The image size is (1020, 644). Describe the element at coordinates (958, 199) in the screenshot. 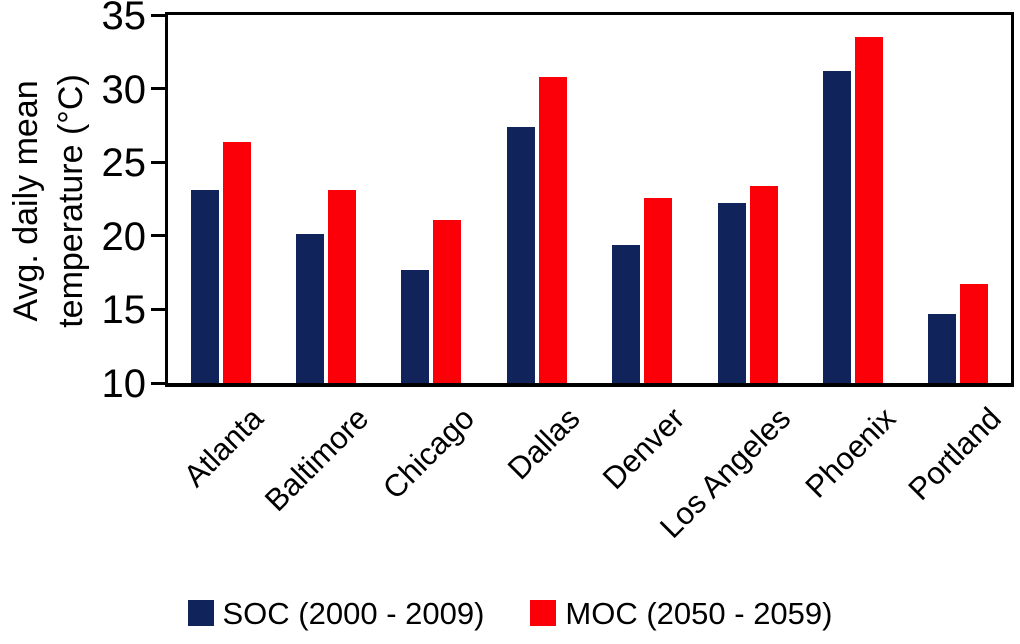

I see `bar-group-portland` at that location.